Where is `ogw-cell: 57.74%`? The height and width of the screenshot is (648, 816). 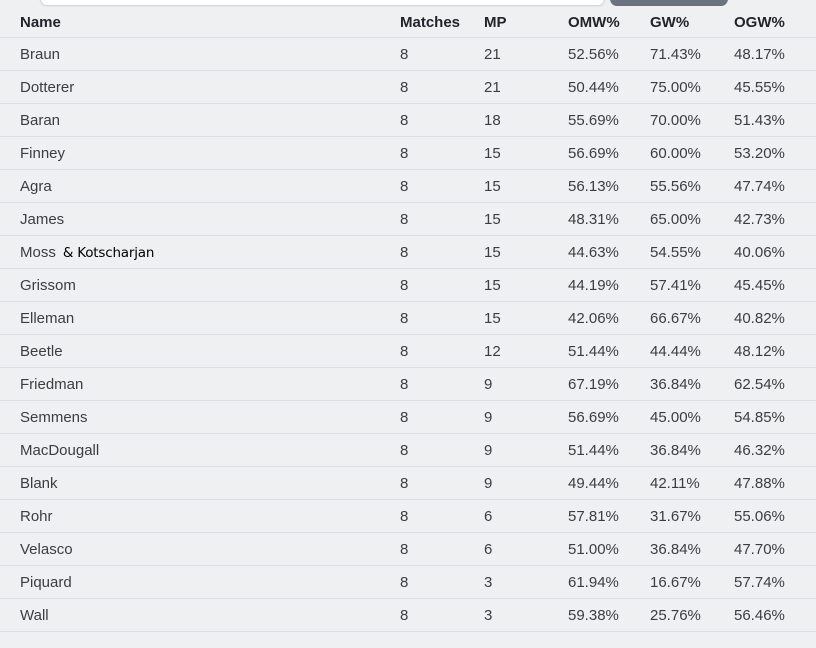 ogw-cell: 57.74% is located at coordinates (759, 582).